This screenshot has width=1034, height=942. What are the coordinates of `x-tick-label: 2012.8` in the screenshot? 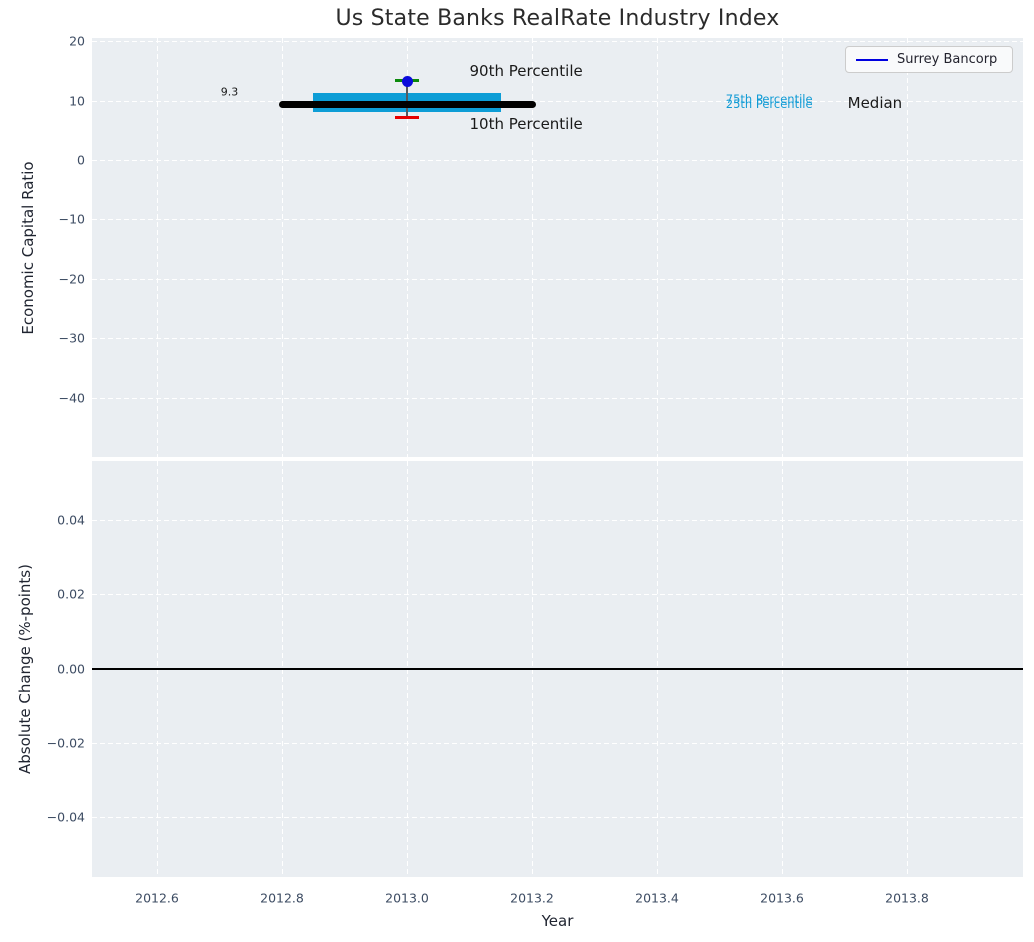 It's located at (282, 898).